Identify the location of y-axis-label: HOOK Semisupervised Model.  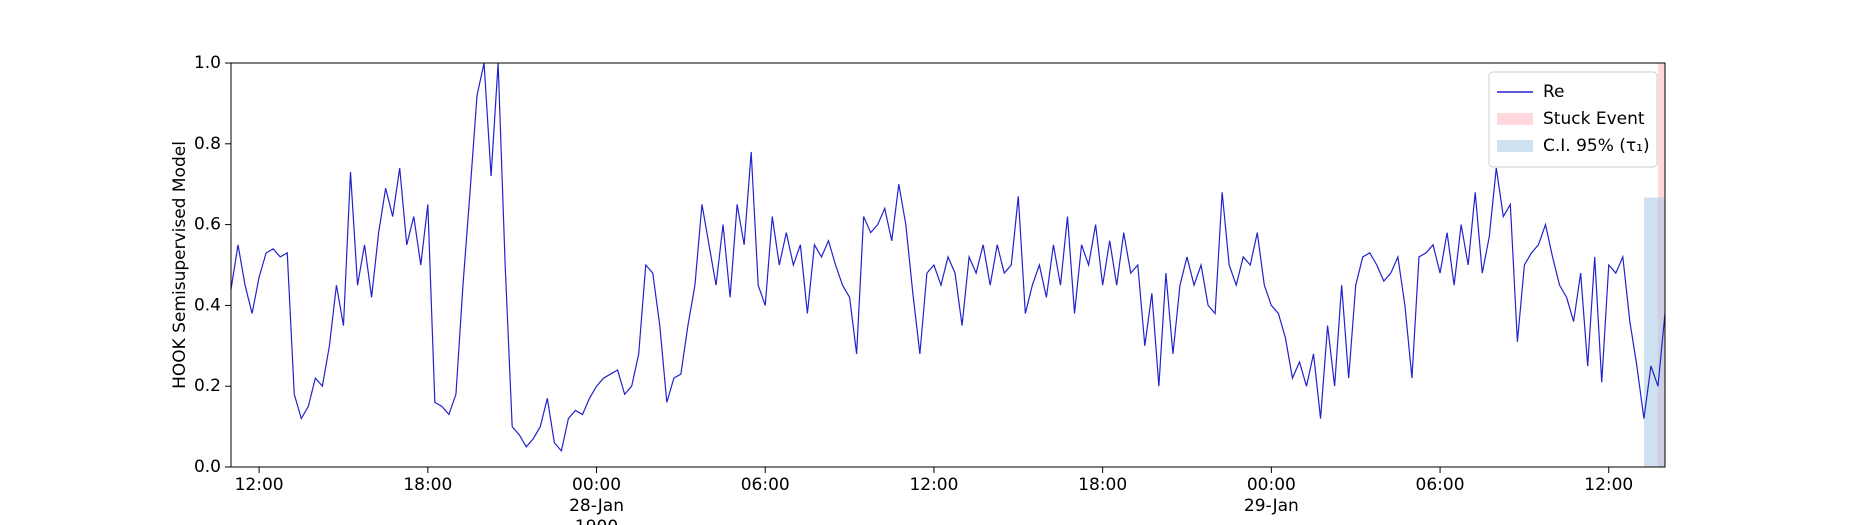
(180, 265).